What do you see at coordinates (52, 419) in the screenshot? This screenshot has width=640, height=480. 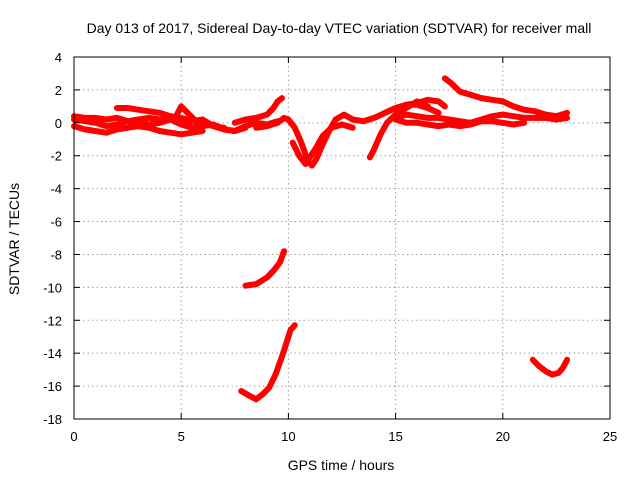 I see `y-tick-label: -18` at bounding box center [52, 419].